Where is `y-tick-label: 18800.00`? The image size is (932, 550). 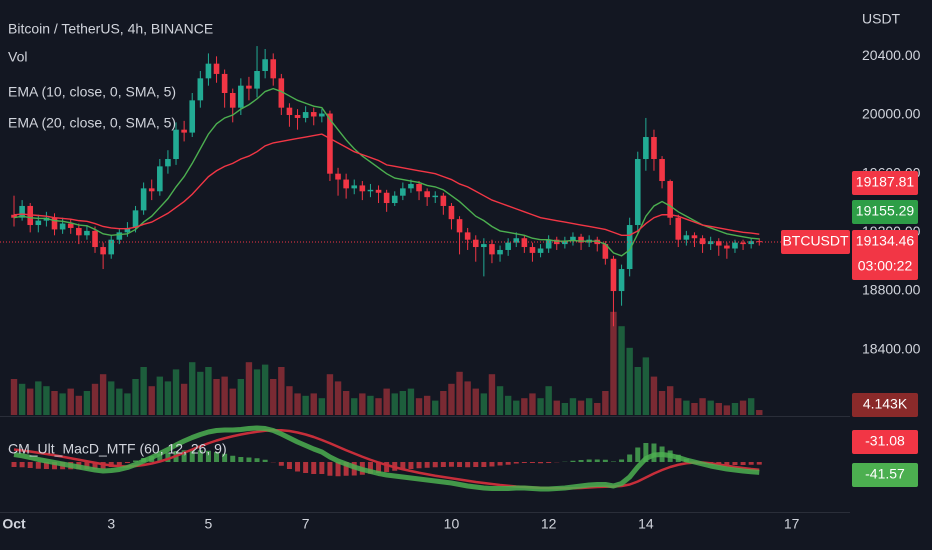 y-tick-label: 18800.00 is located at coordinates (891, 290).